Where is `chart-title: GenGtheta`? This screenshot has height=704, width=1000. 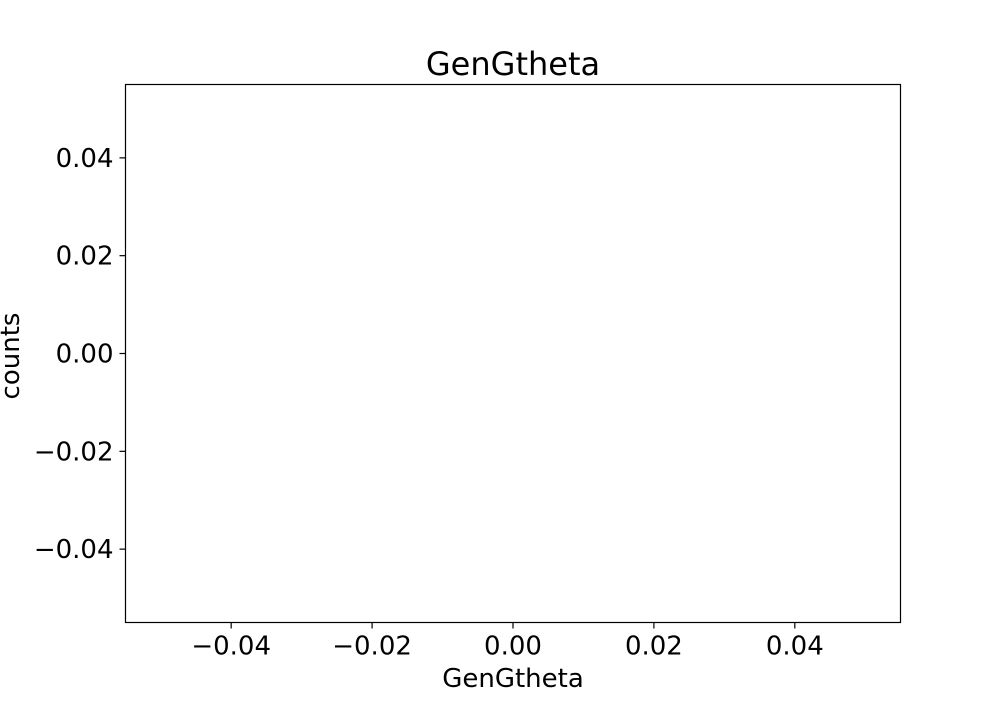 chart-title: GenGtheta is located at coordinates (513, 64).